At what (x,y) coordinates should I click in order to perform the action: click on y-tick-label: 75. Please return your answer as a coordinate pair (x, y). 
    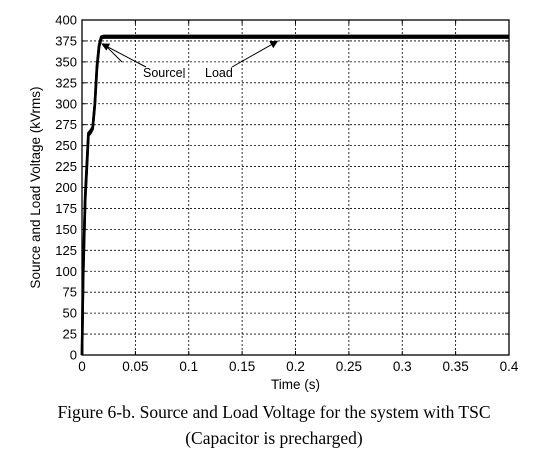
    Looking at the image, I should click on (70, 292).